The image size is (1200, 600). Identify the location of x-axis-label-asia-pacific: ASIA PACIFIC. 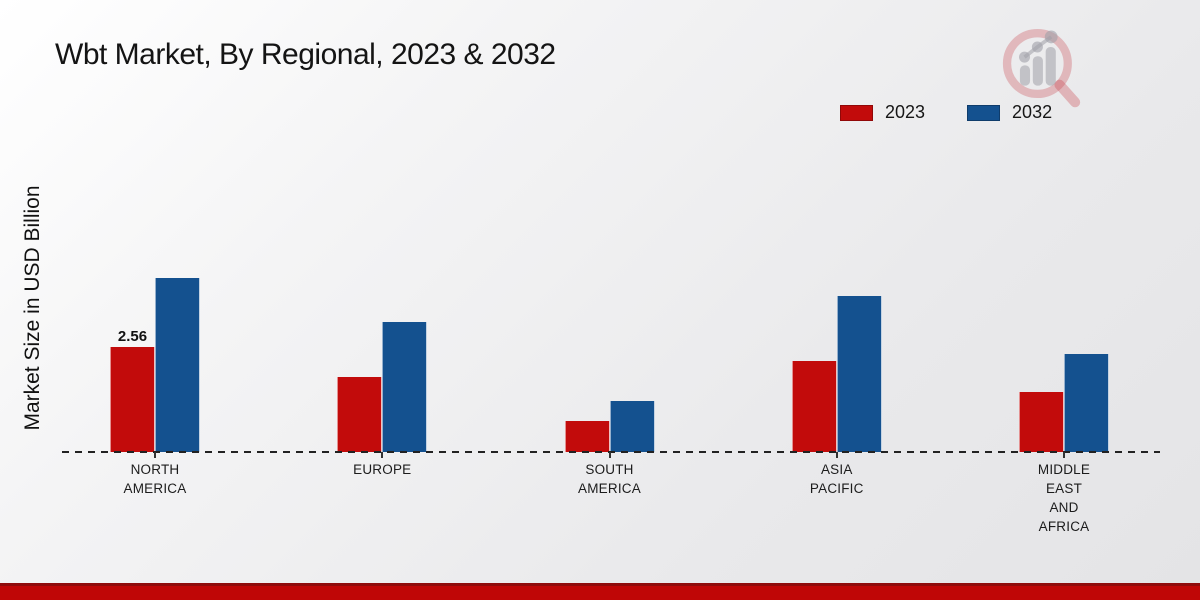
(836, 479).